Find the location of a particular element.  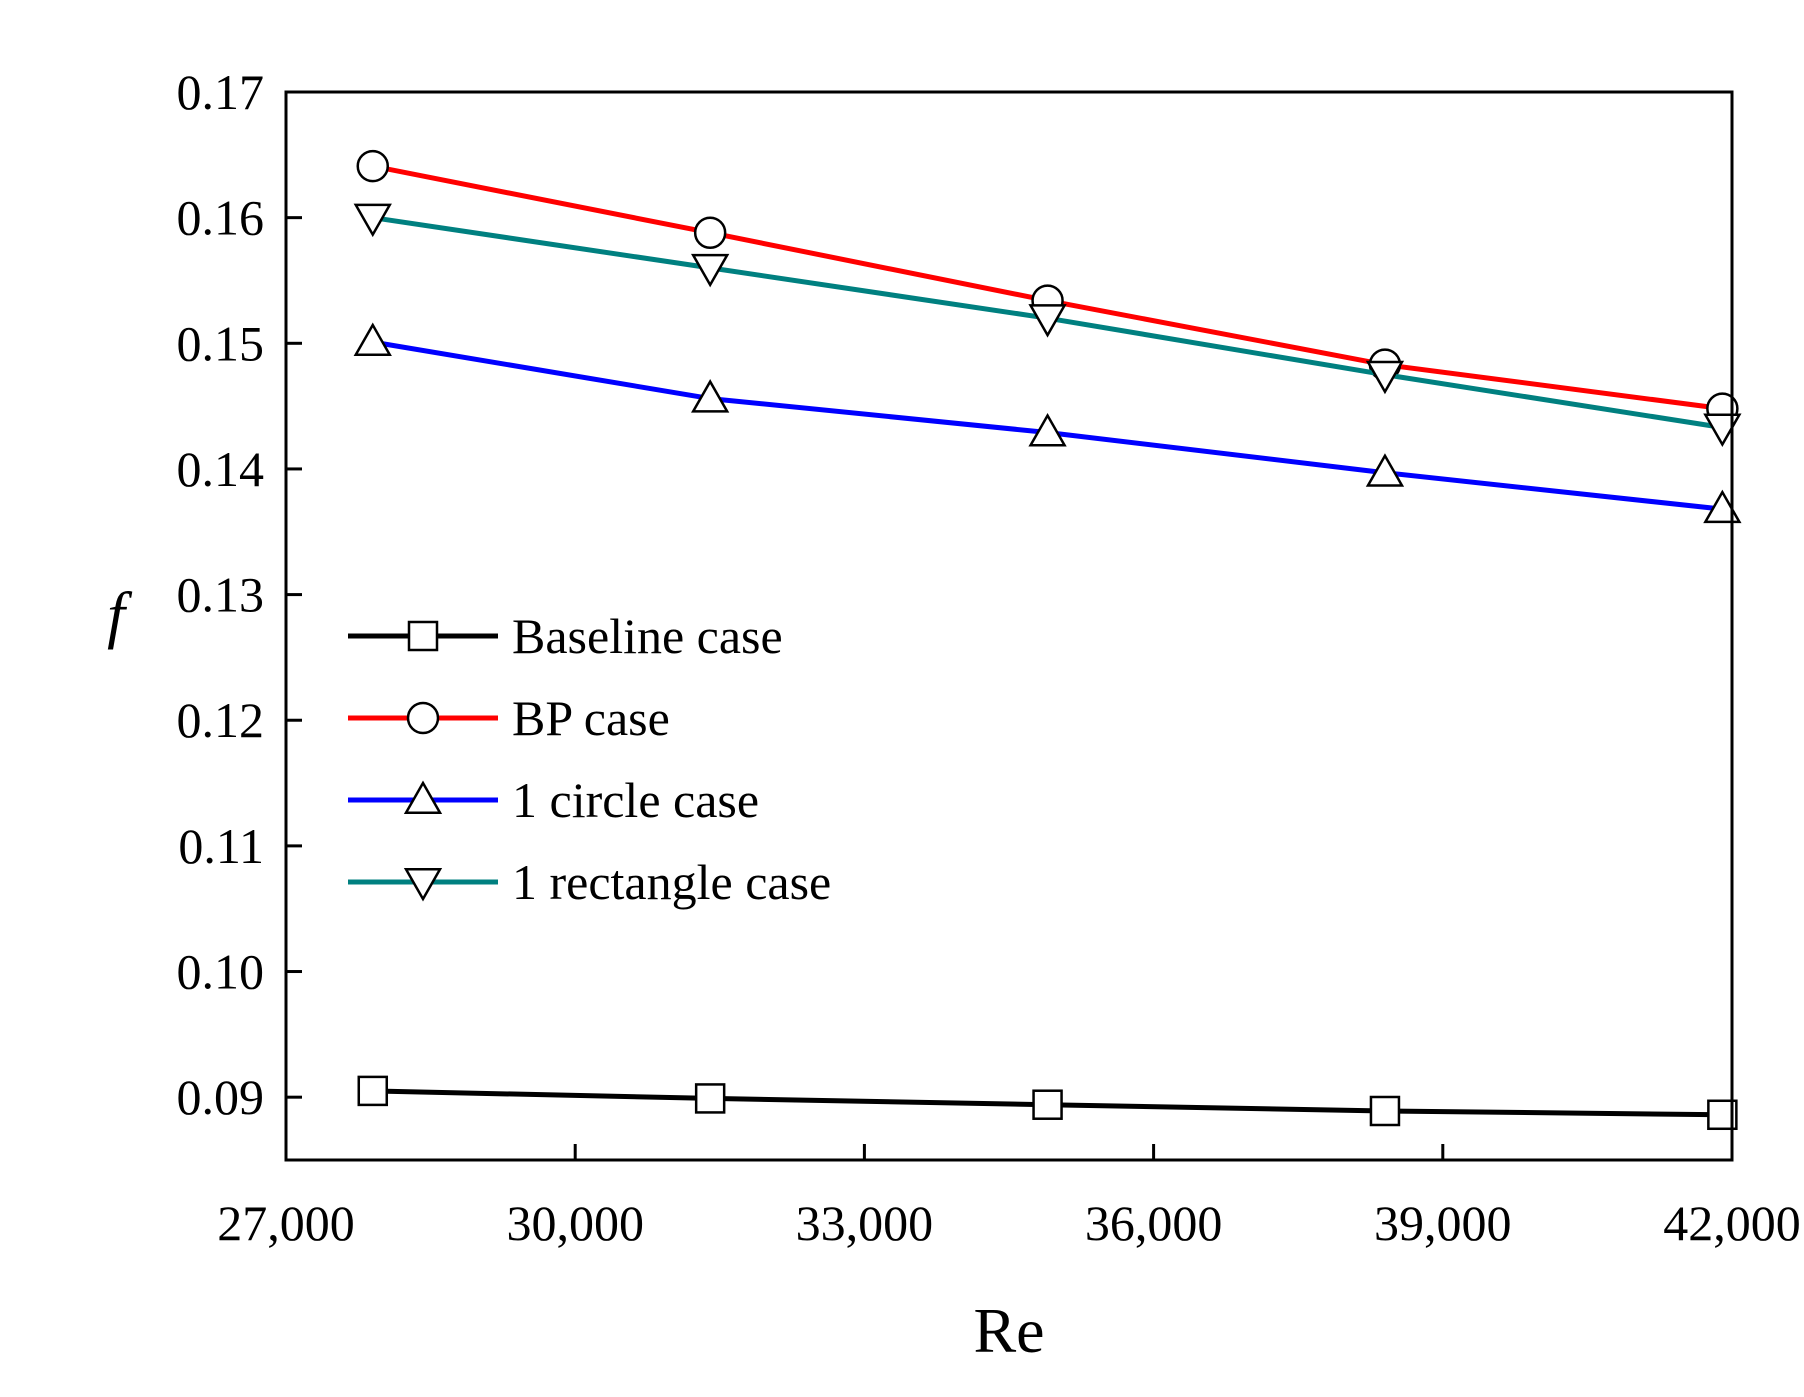

x-tick-label: 27,000 is located at coordinates (286, 1223).